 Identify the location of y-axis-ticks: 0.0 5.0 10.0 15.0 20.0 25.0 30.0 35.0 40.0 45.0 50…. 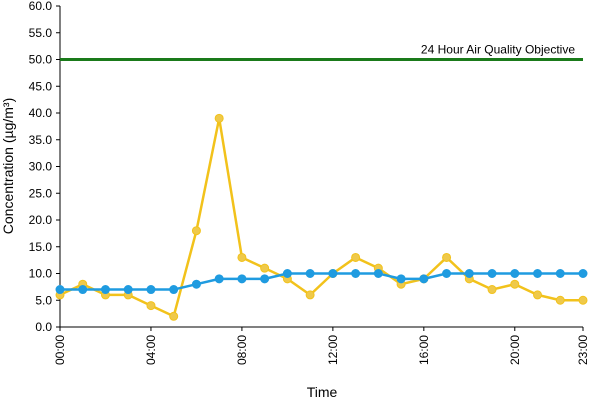
(44, 167).